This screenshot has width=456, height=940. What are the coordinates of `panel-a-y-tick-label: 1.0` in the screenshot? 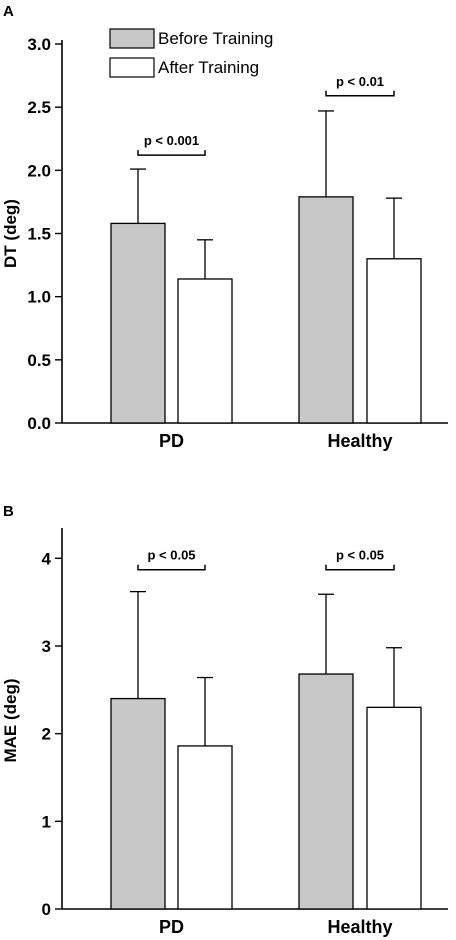 It's located at (39, 297).